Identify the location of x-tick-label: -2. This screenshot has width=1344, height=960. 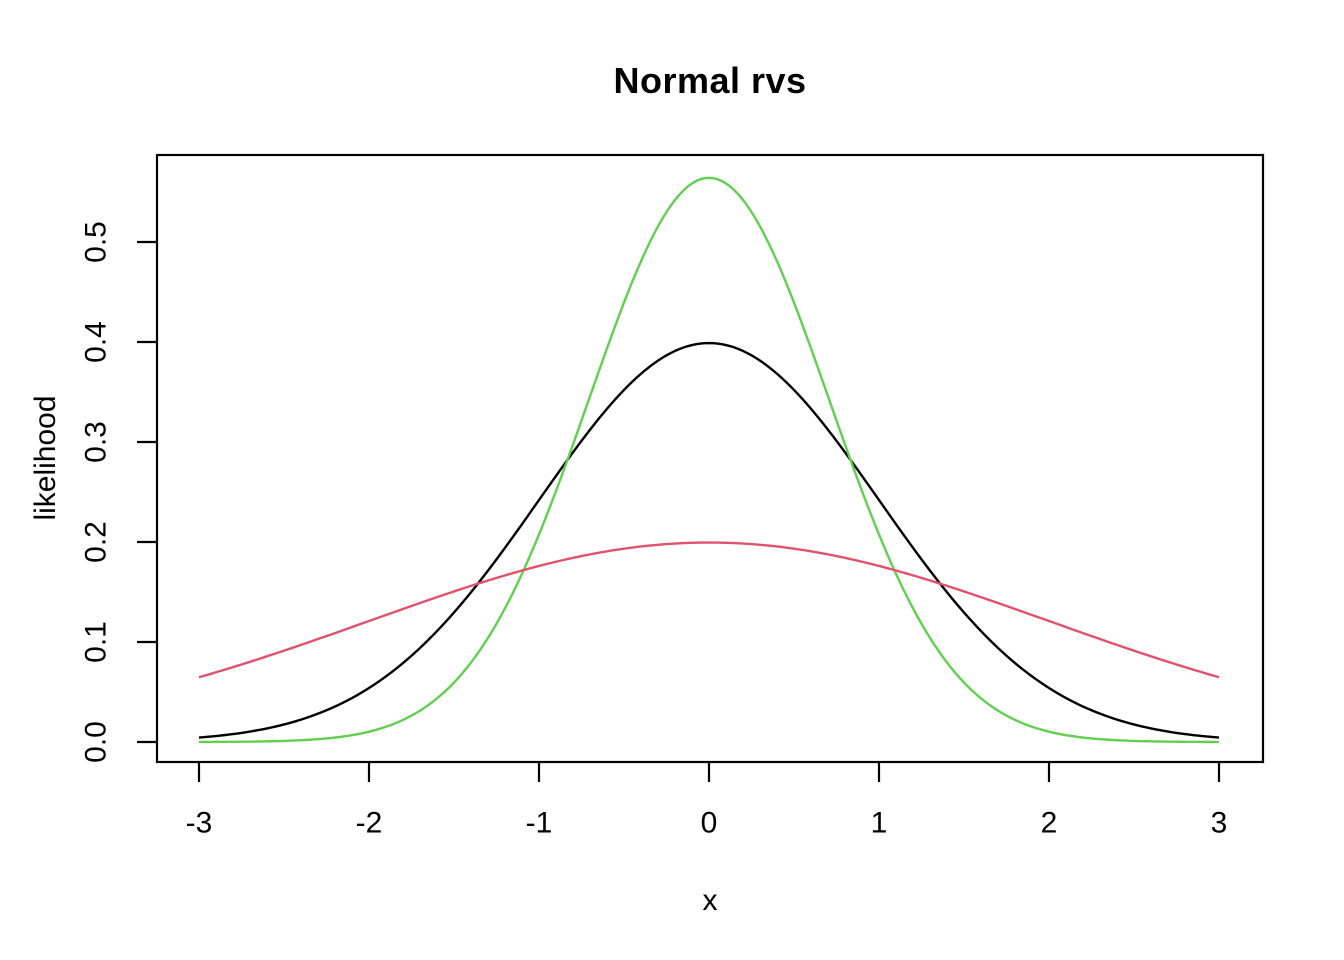
(369, 823).